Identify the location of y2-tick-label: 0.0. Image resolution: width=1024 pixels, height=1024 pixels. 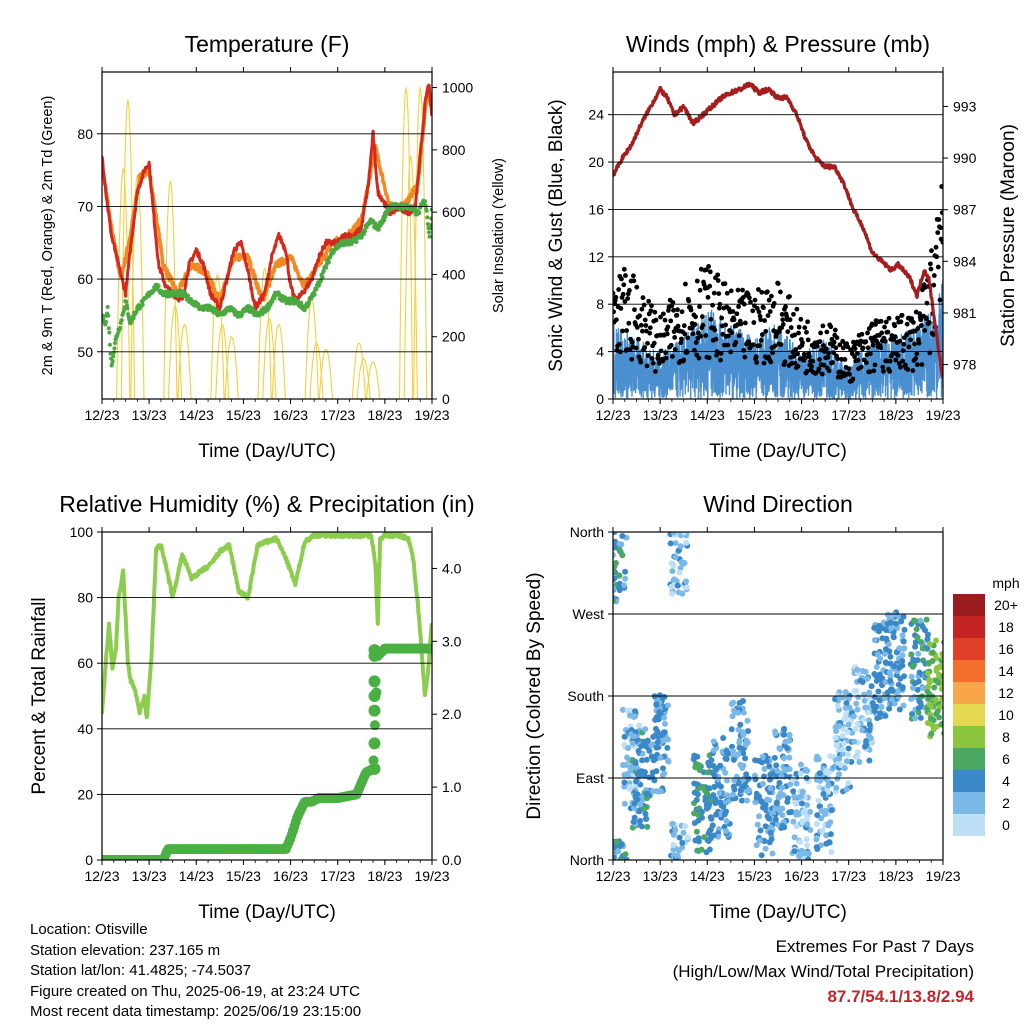
(452, 860).